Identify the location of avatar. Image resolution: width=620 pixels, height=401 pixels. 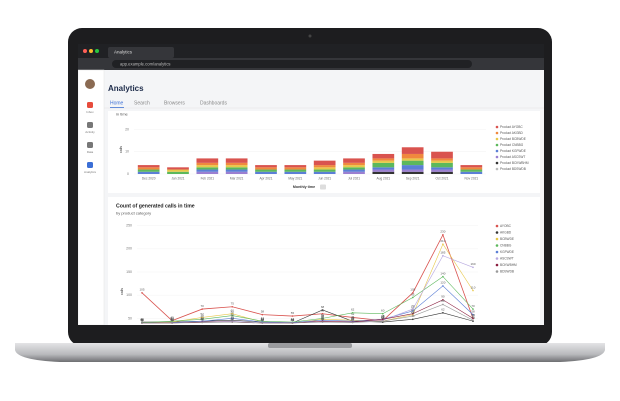
(90, 84).